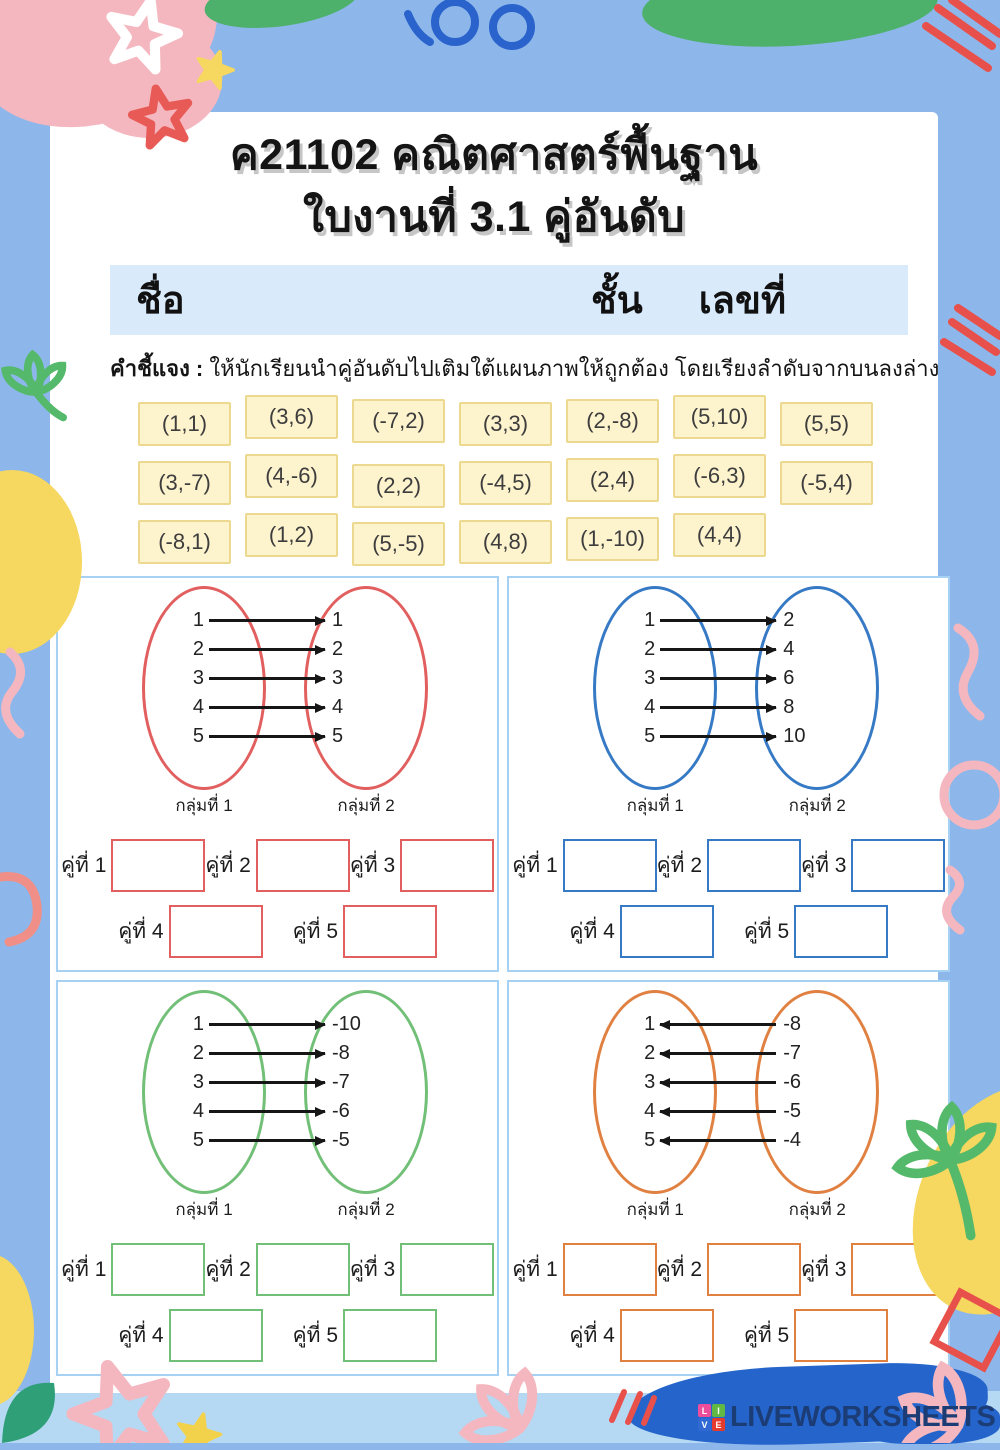  What do you see at coordinates (184, 541) in the screenshot?
I see `pair-chip: (-8,1)` at bounding box center [184, 541].